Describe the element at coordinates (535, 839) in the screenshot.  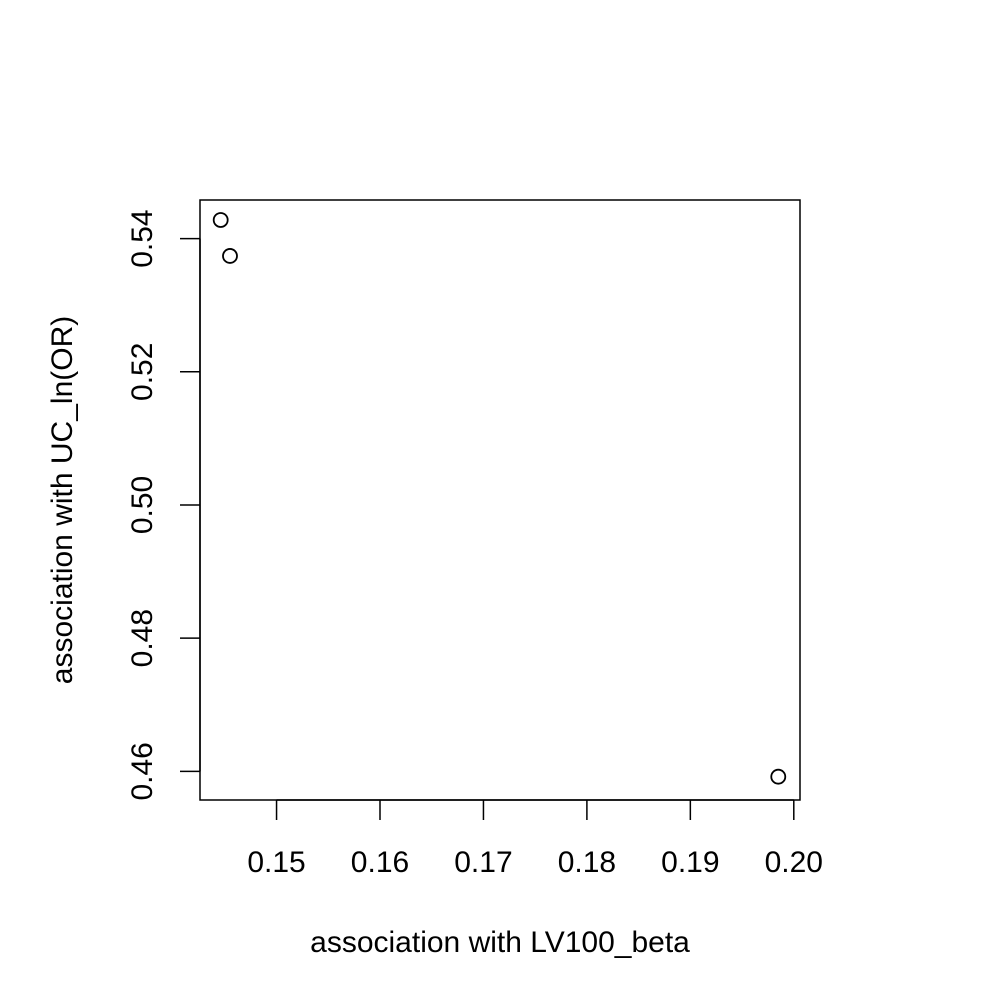
I see `x-axis: 0.15 0.16 0.17 0.18 0.19 0.20` at that location.